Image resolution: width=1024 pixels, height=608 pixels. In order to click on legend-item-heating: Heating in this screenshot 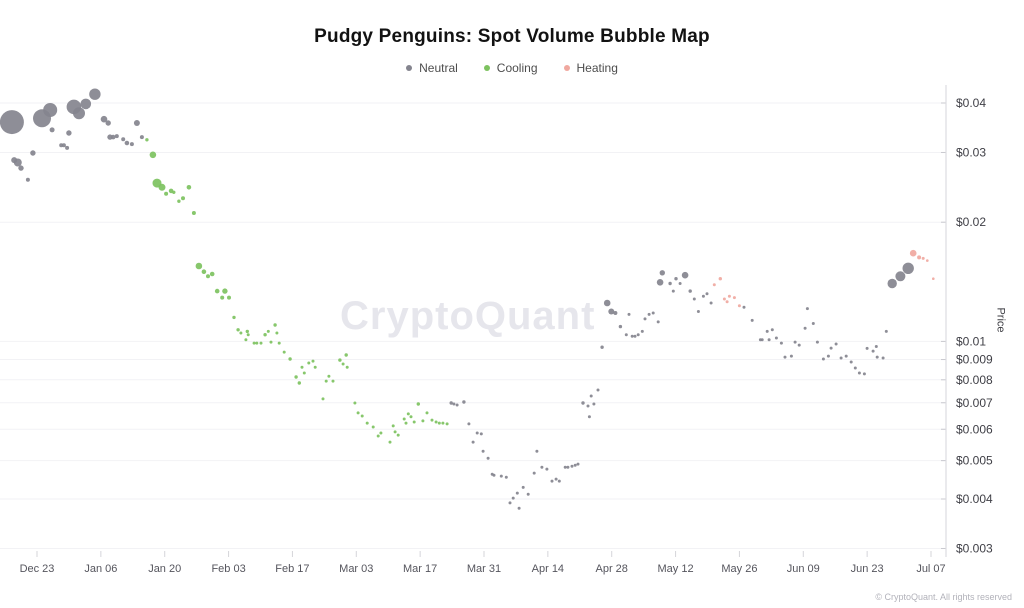, I will do `click(590, 68)`.